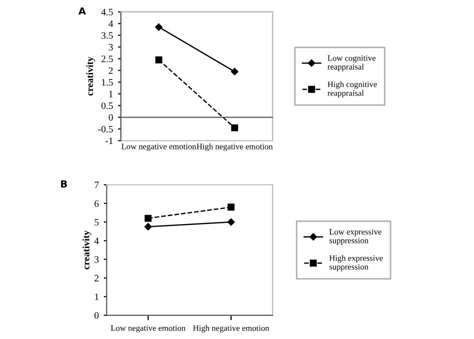 Image resolution: width=474 pixels, height=339 pixels. I want to click on y-tick-label: 4.5, so click(107, 12).